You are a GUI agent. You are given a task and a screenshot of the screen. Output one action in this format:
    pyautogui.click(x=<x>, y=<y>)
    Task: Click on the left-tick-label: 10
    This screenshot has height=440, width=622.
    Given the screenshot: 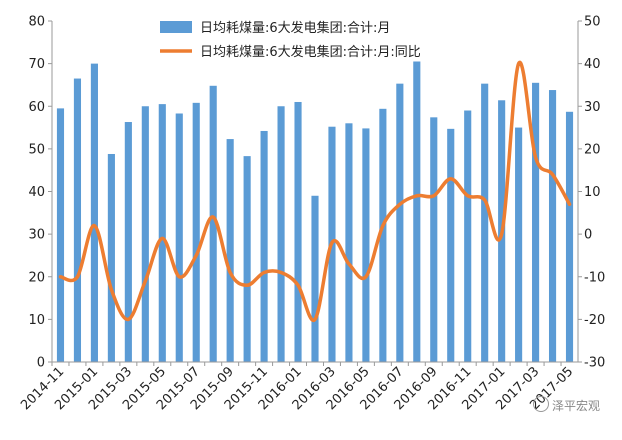 What is the action you would take?
    pyautogui.click(x=36, y=320)
    